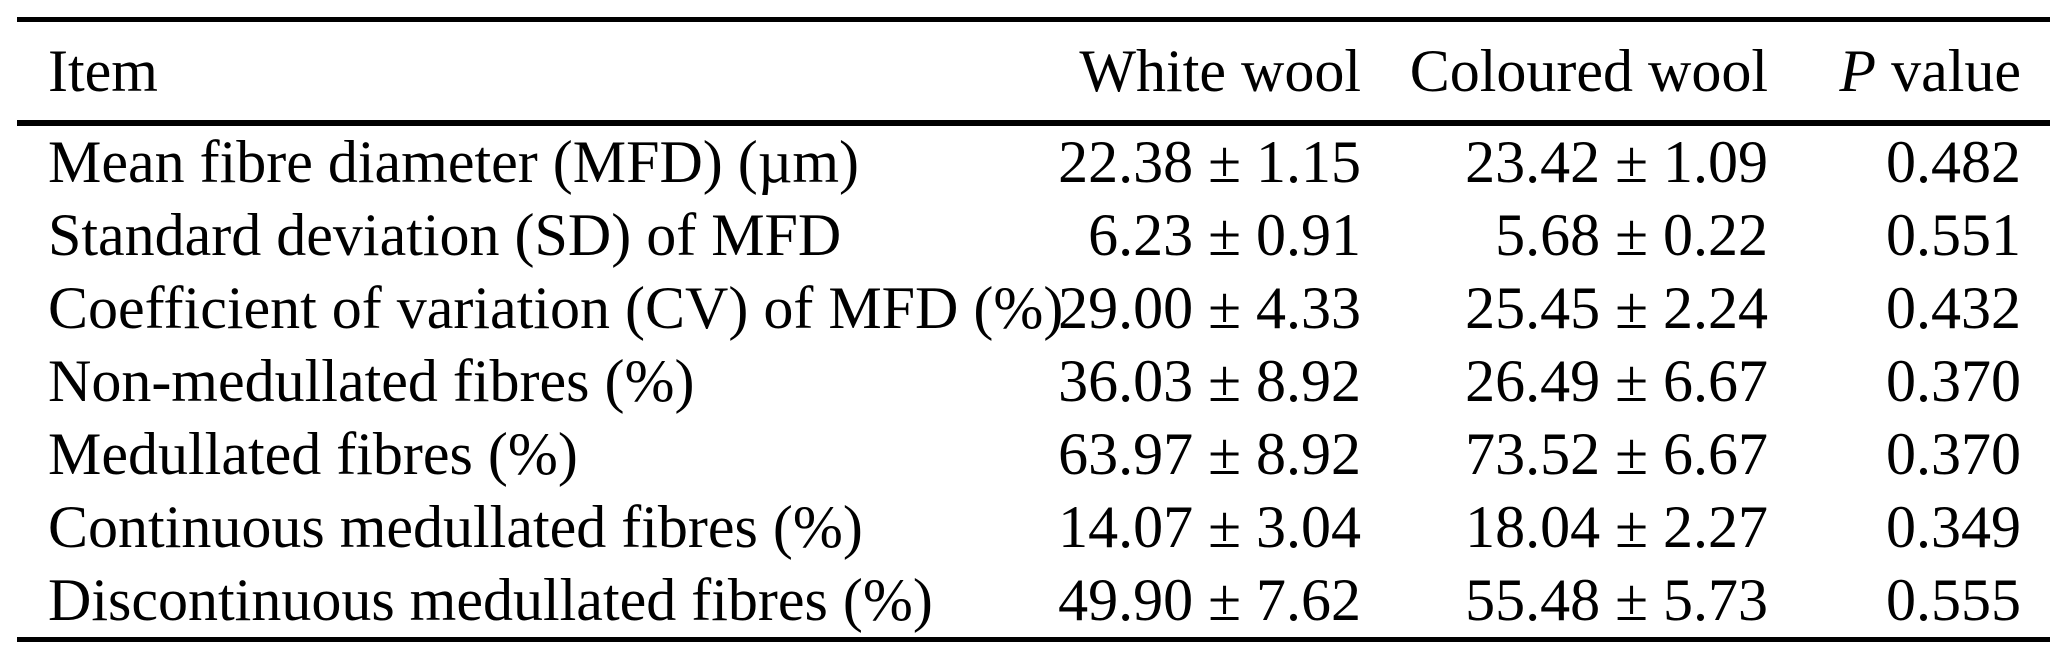  Describe the element at coordinates (455, 527) in the screenshot. I see `row-item-label: Continuous medullated fibres (%)` at that location.